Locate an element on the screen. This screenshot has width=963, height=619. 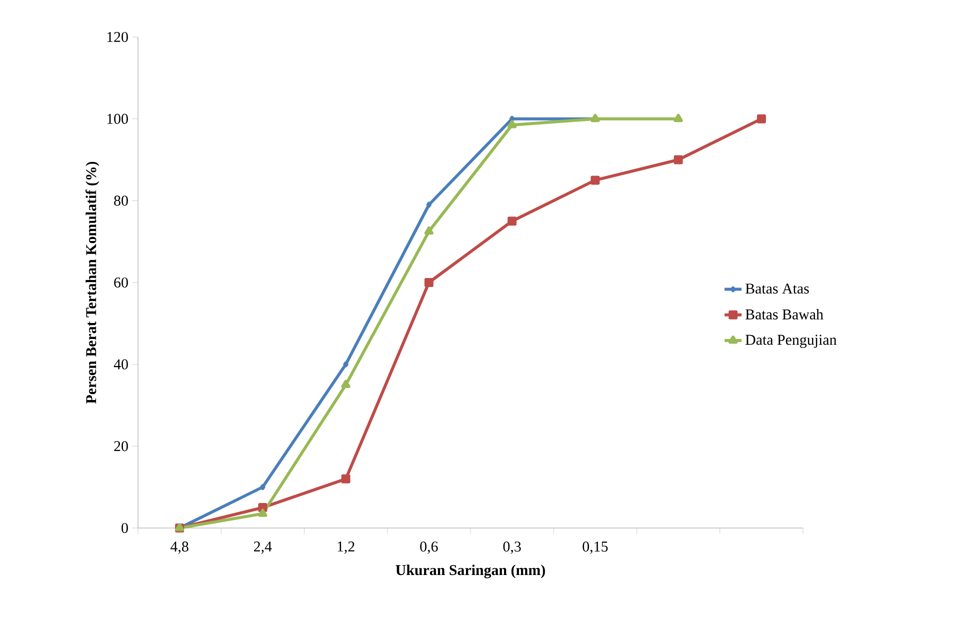
y-tick-label: 100 is located at coordinates (117, 119).